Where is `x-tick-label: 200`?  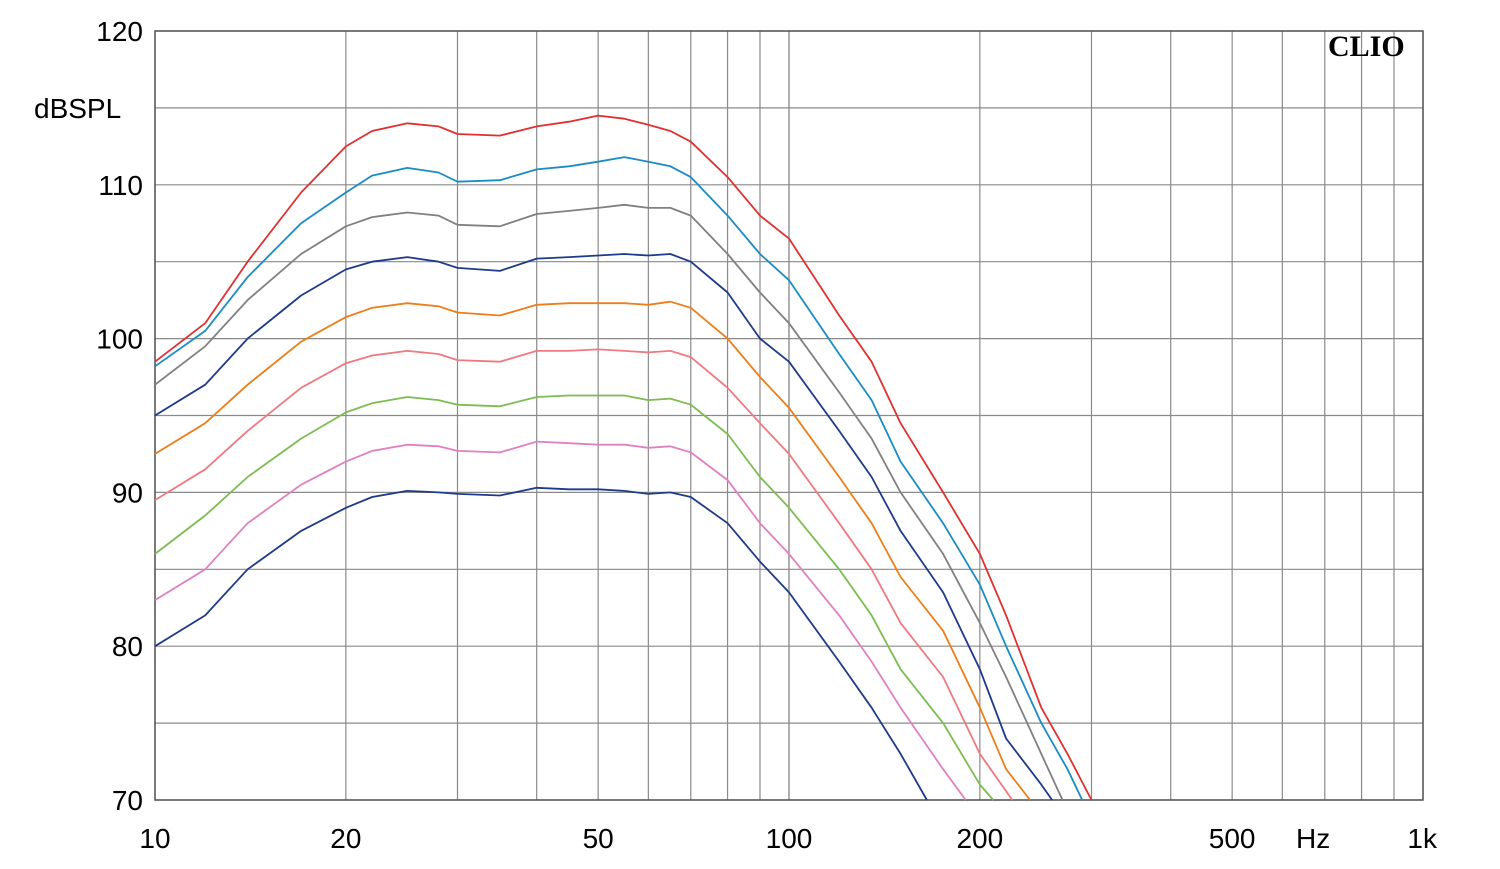 x-tick-label: 200 is located at coordinates (979, 838).